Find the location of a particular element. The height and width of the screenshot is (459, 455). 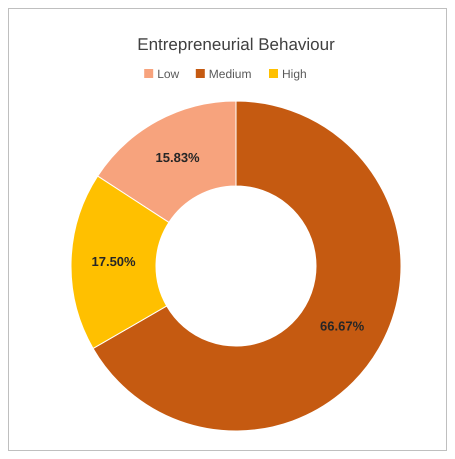

data-label: 15.83% is located at coordinates (178, 157).